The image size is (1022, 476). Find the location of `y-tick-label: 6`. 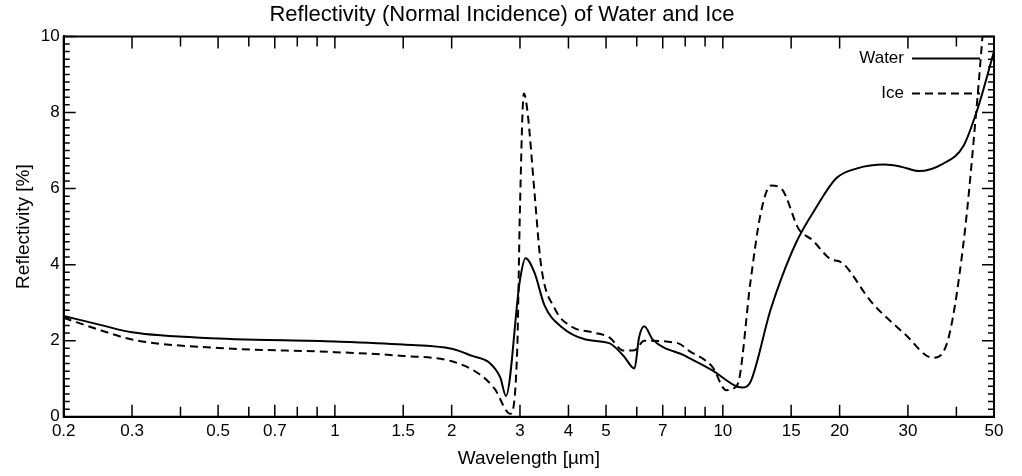

y-tick-label: 6 is located at coordinates (55, 188).